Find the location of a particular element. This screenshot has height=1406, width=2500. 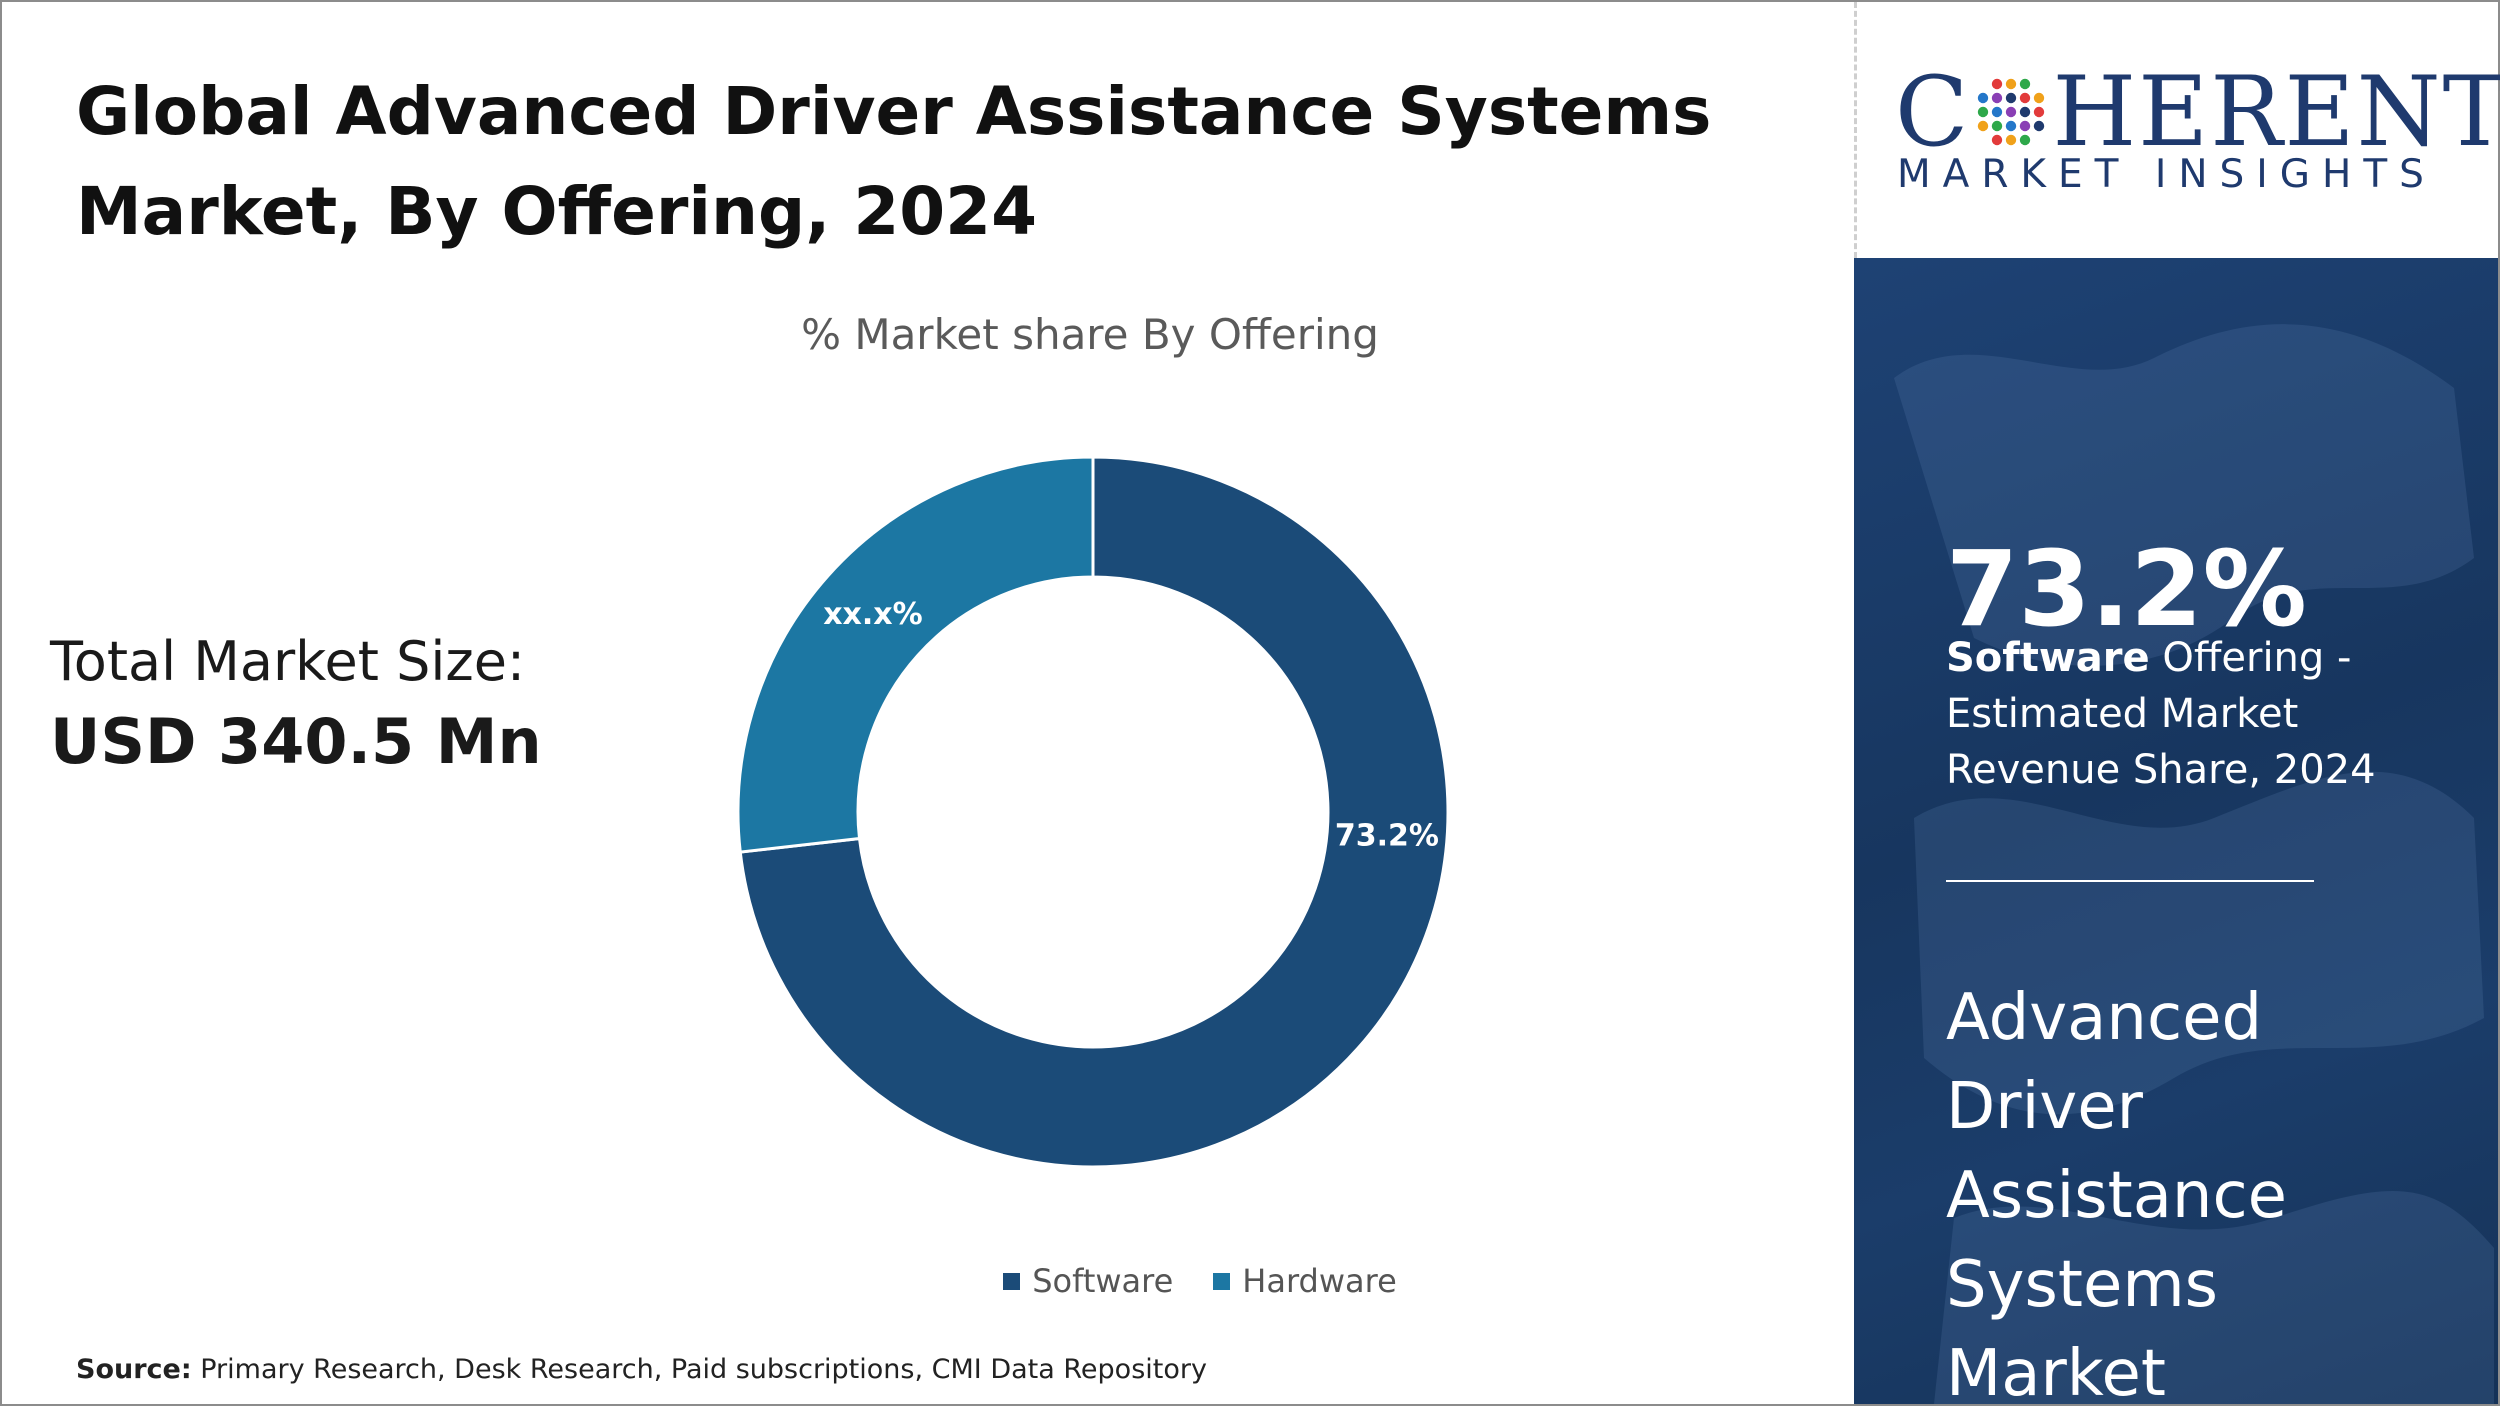

logo-letters-herent: HERENT is located at coordinates (2276, 112).